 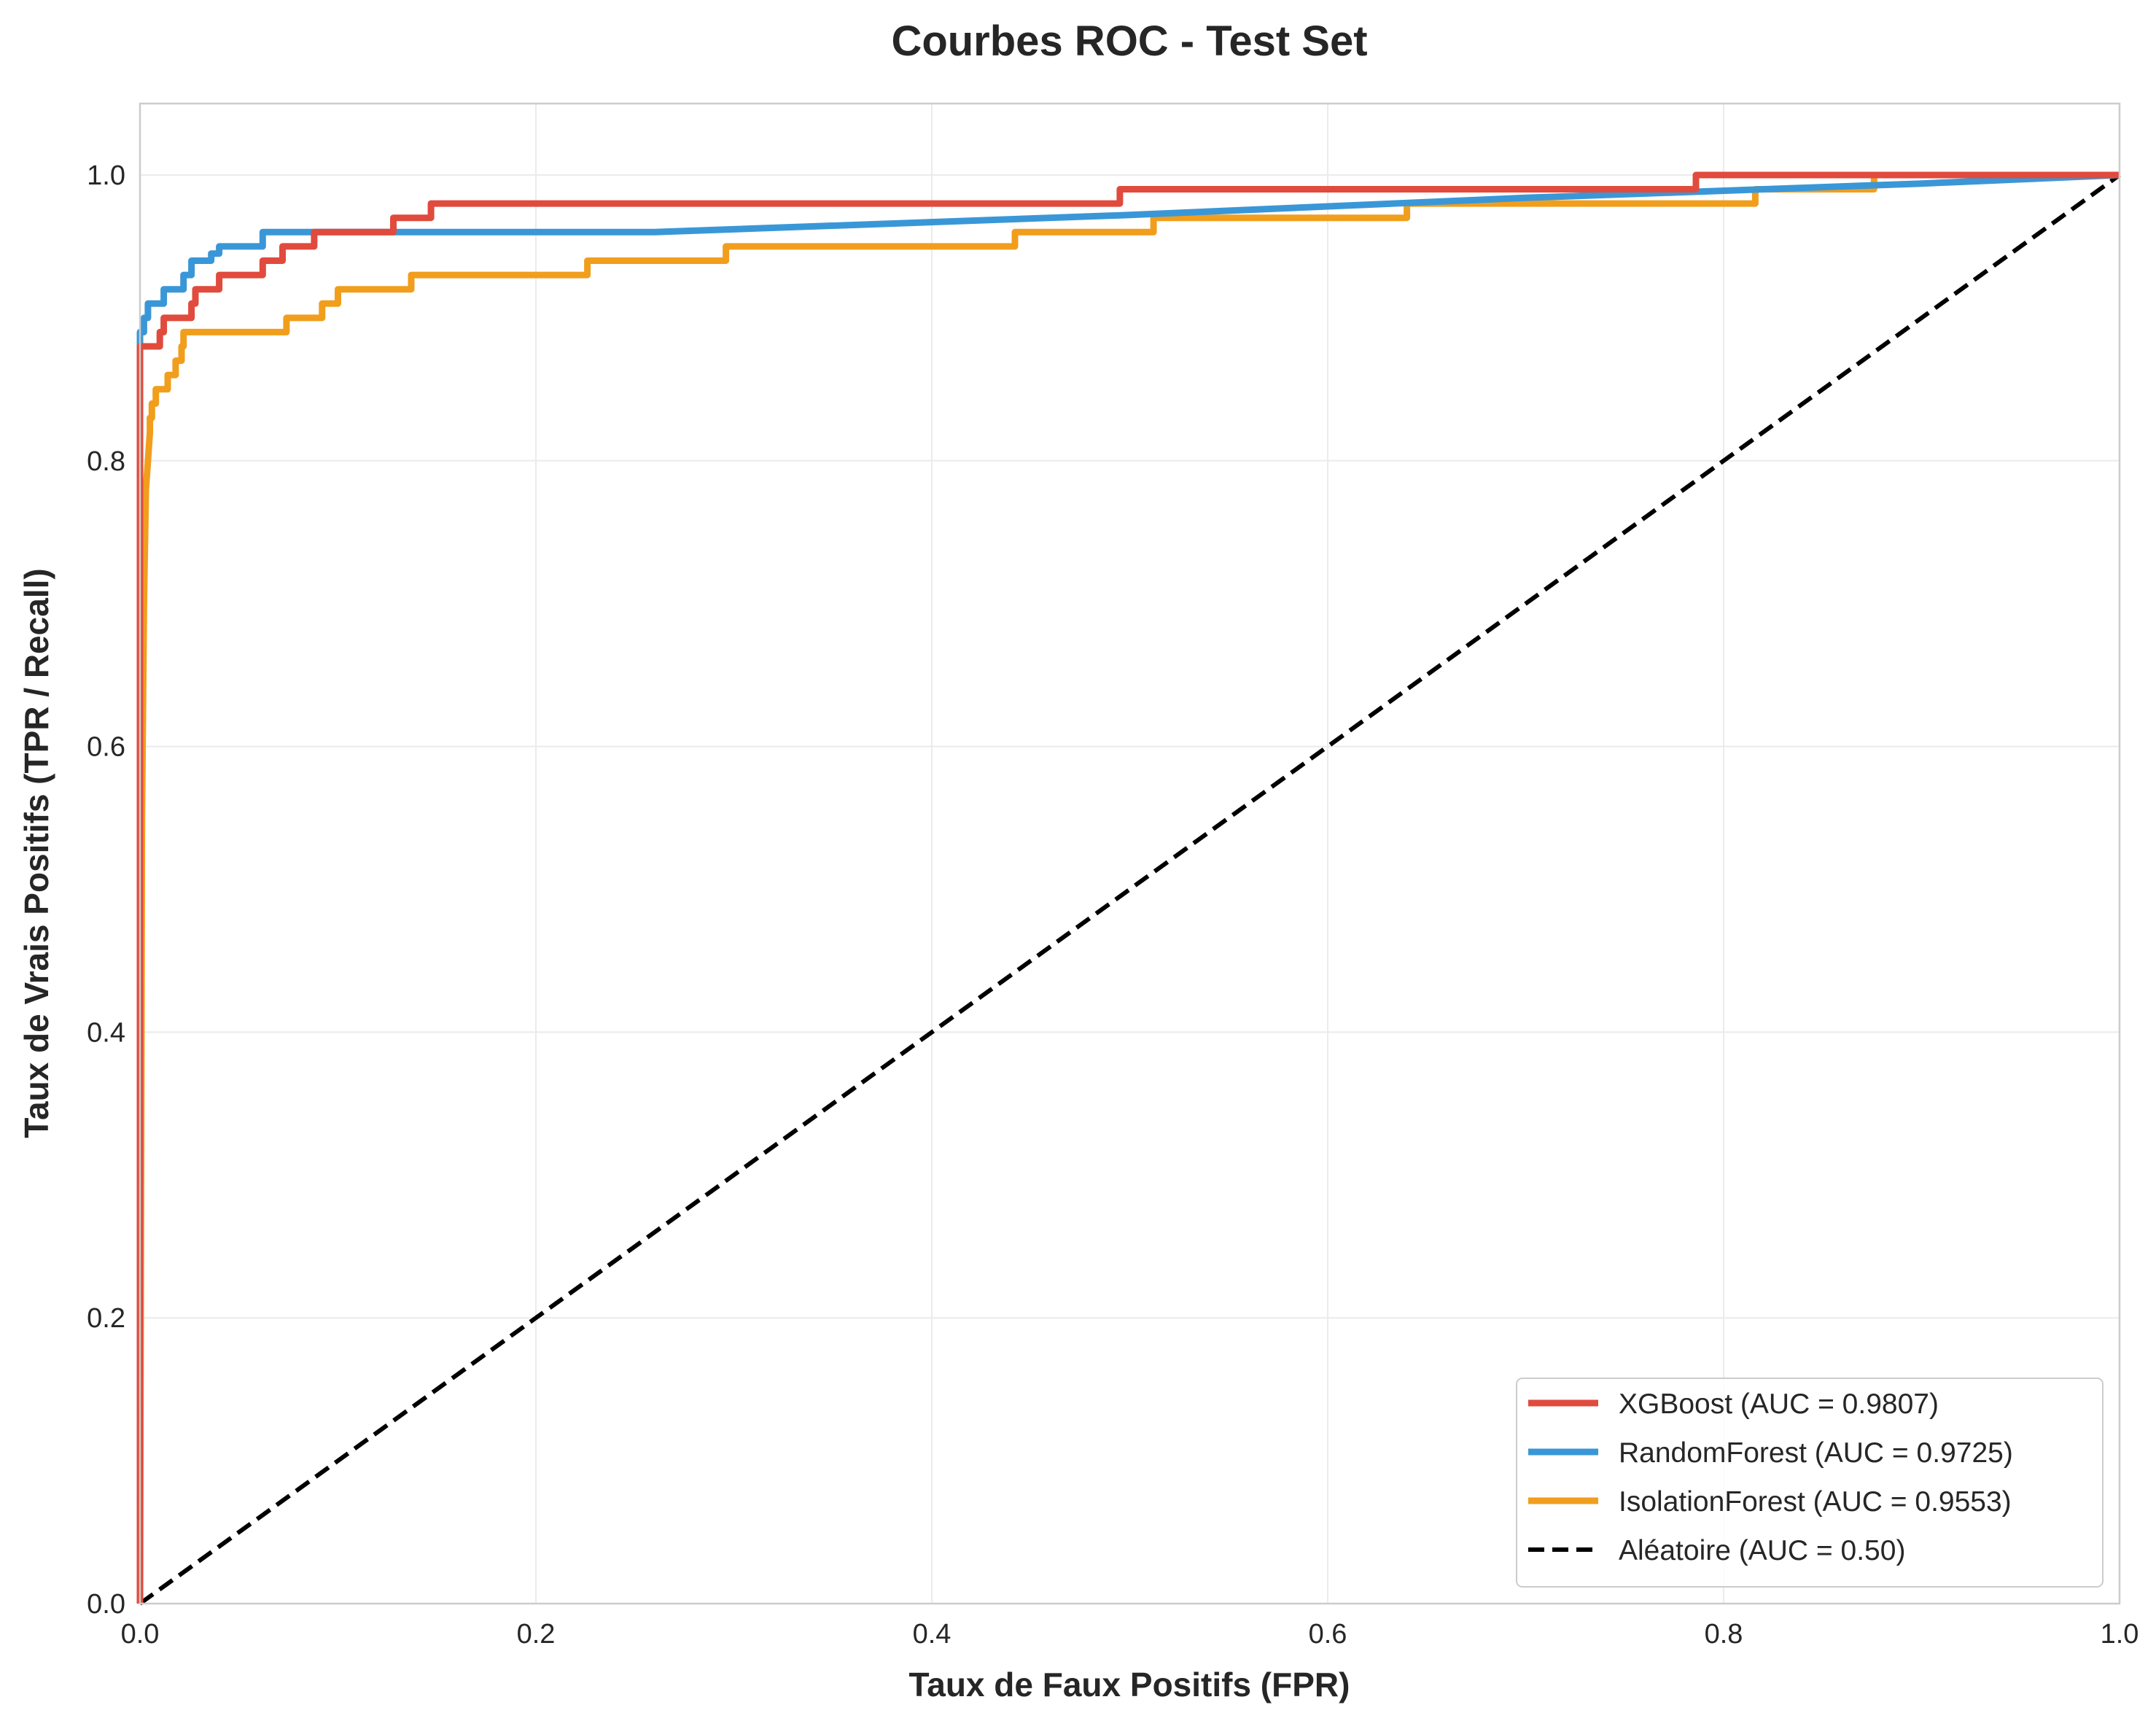 I want to click on x-tick-label: 0.2, so click(x=536, y=1634).